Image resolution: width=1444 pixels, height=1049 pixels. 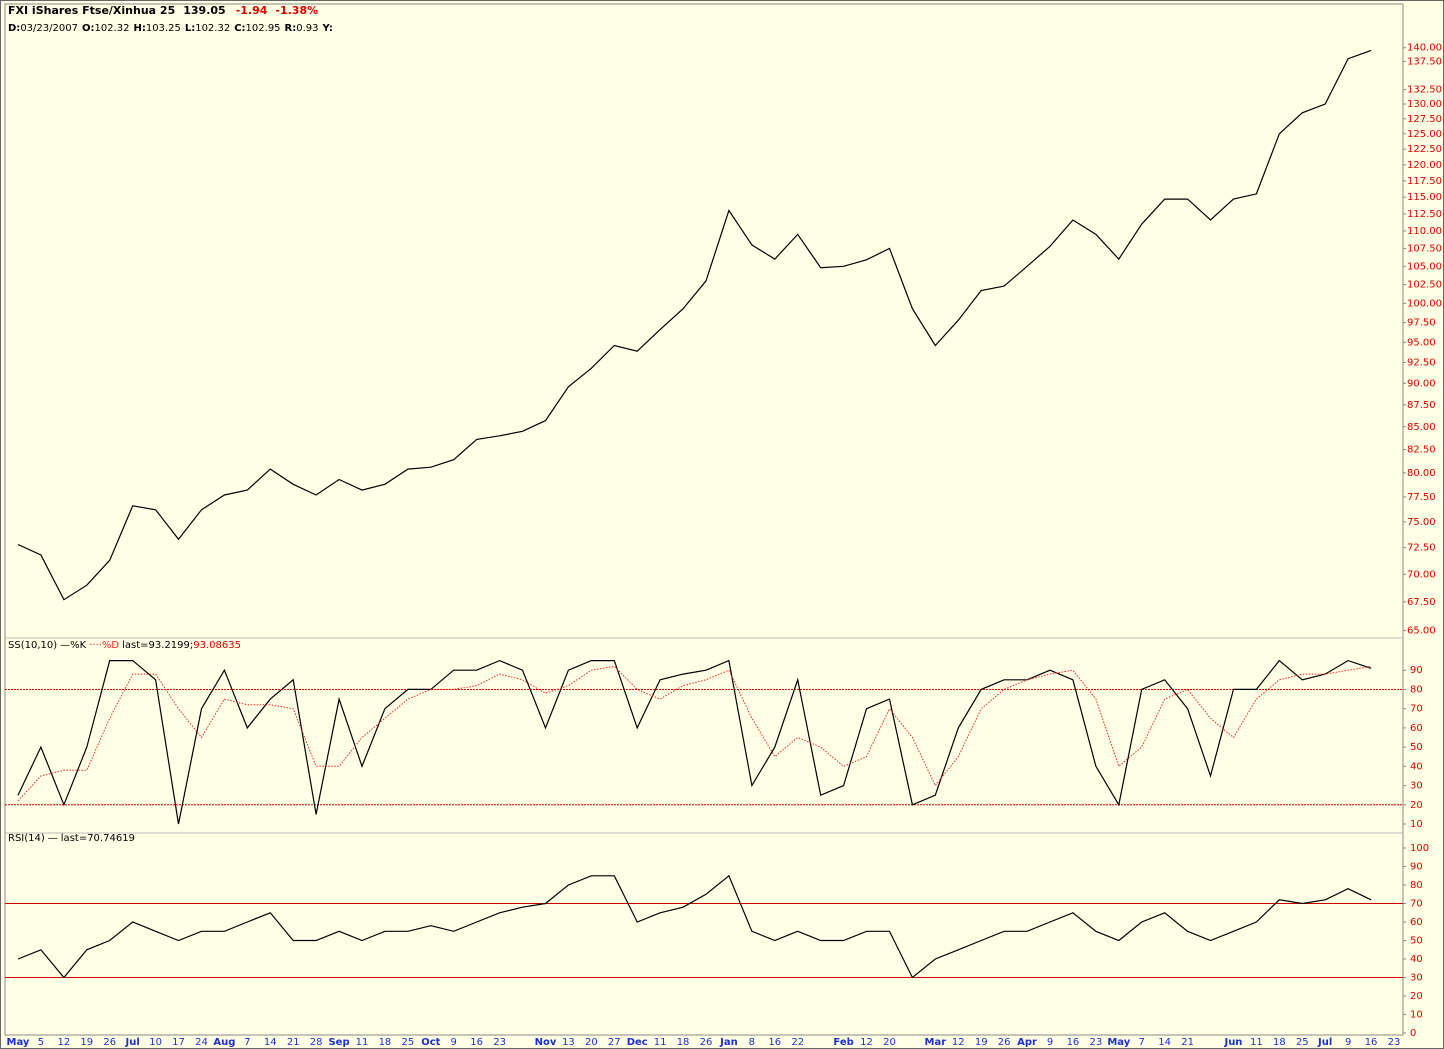 I want to click on x-tick-label: Nov, so click(x=546, y=1042).